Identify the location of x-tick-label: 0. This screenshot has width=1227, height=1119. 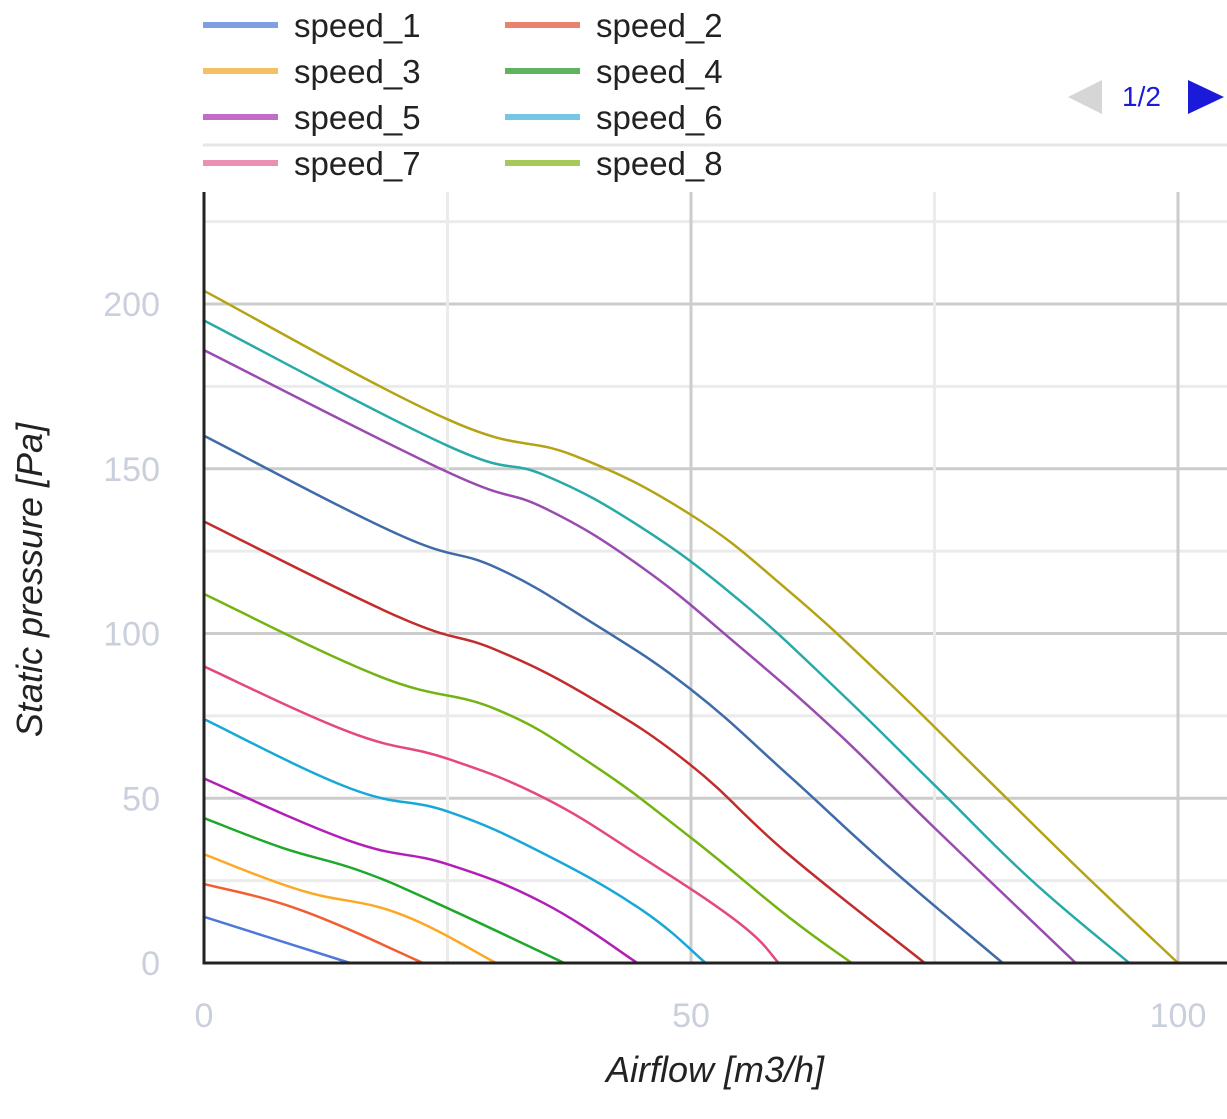
(204, 1016).